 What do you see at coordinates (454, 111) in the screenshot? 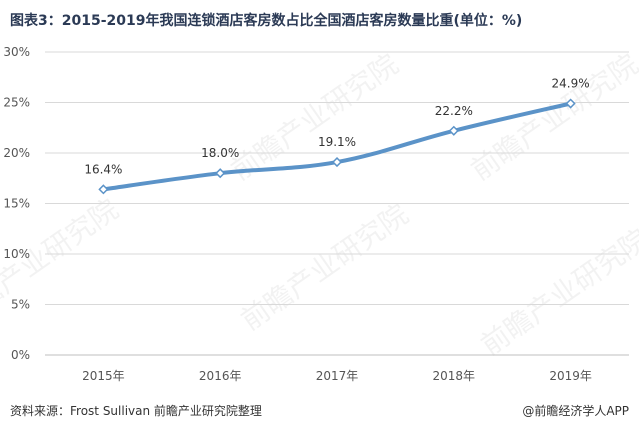
I see `data-label: 22.2%` at bounding box center [454, 111].